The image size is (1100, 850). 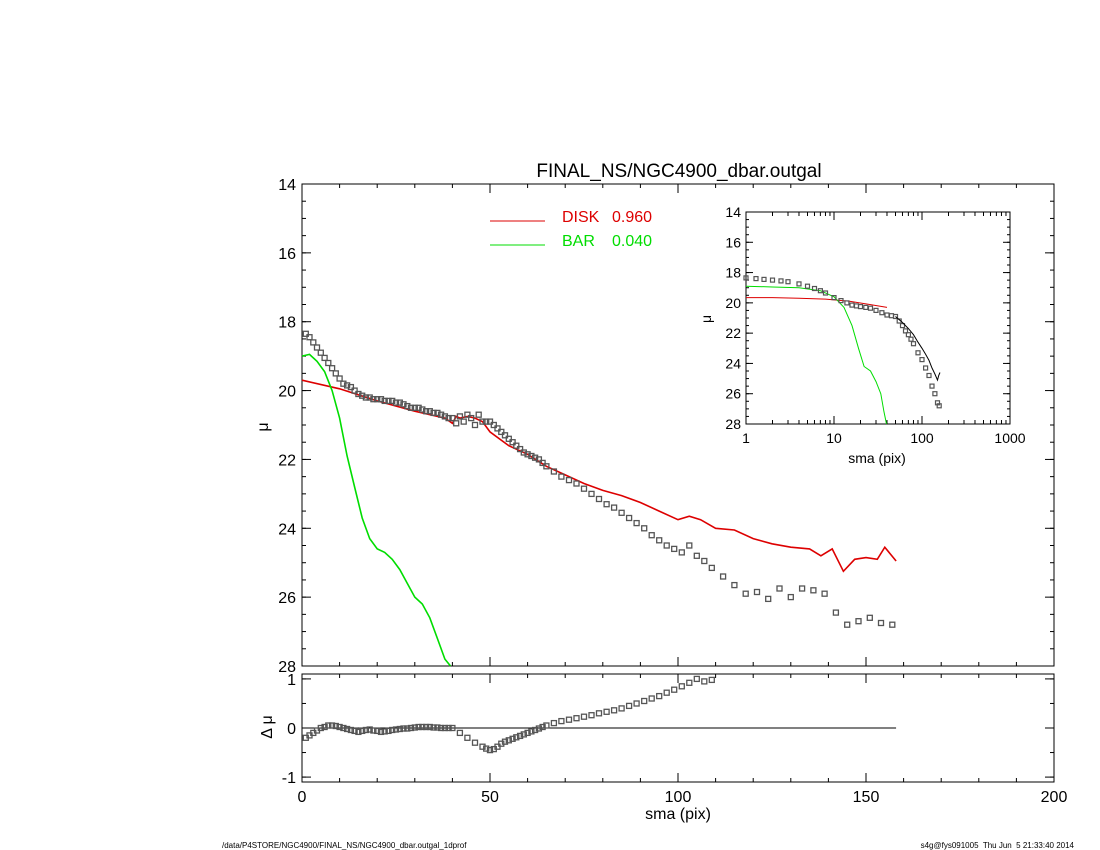 I want to click on series-bar-line, so click(x=376, y=510).